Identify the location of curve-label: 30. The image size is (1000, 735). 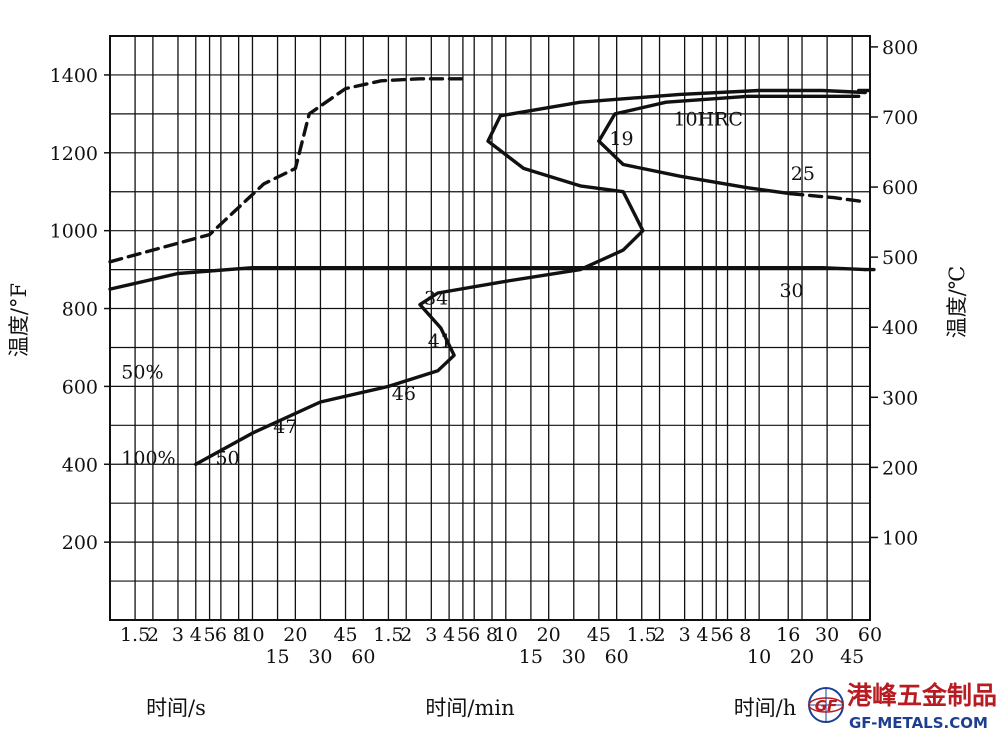
(791, 291).